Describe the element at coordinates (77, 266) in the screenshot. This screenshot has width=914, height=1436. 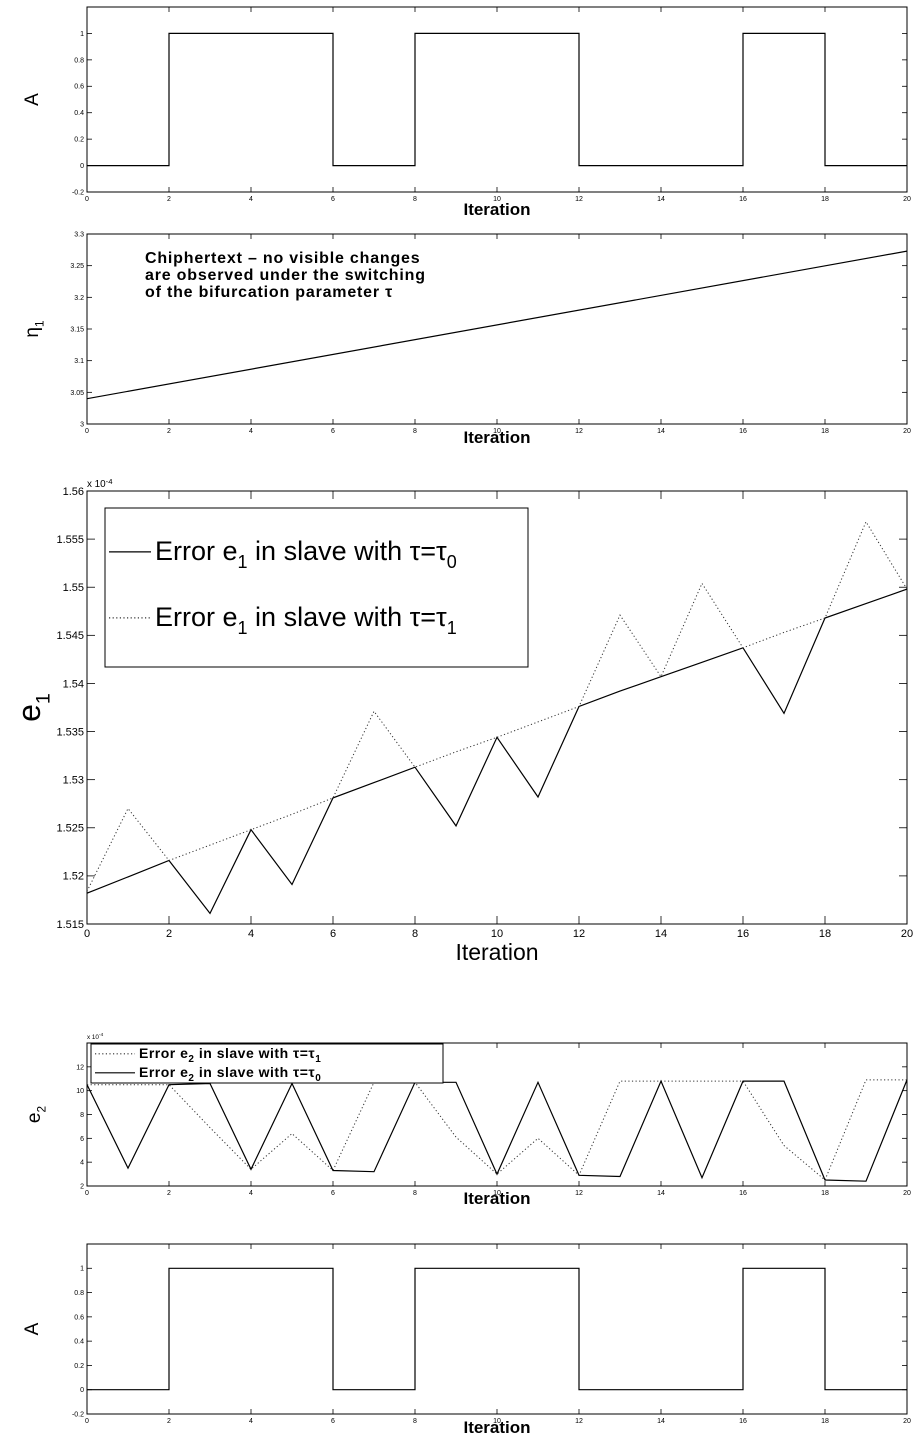
I see `y-tick-label: 3.25` at that location.